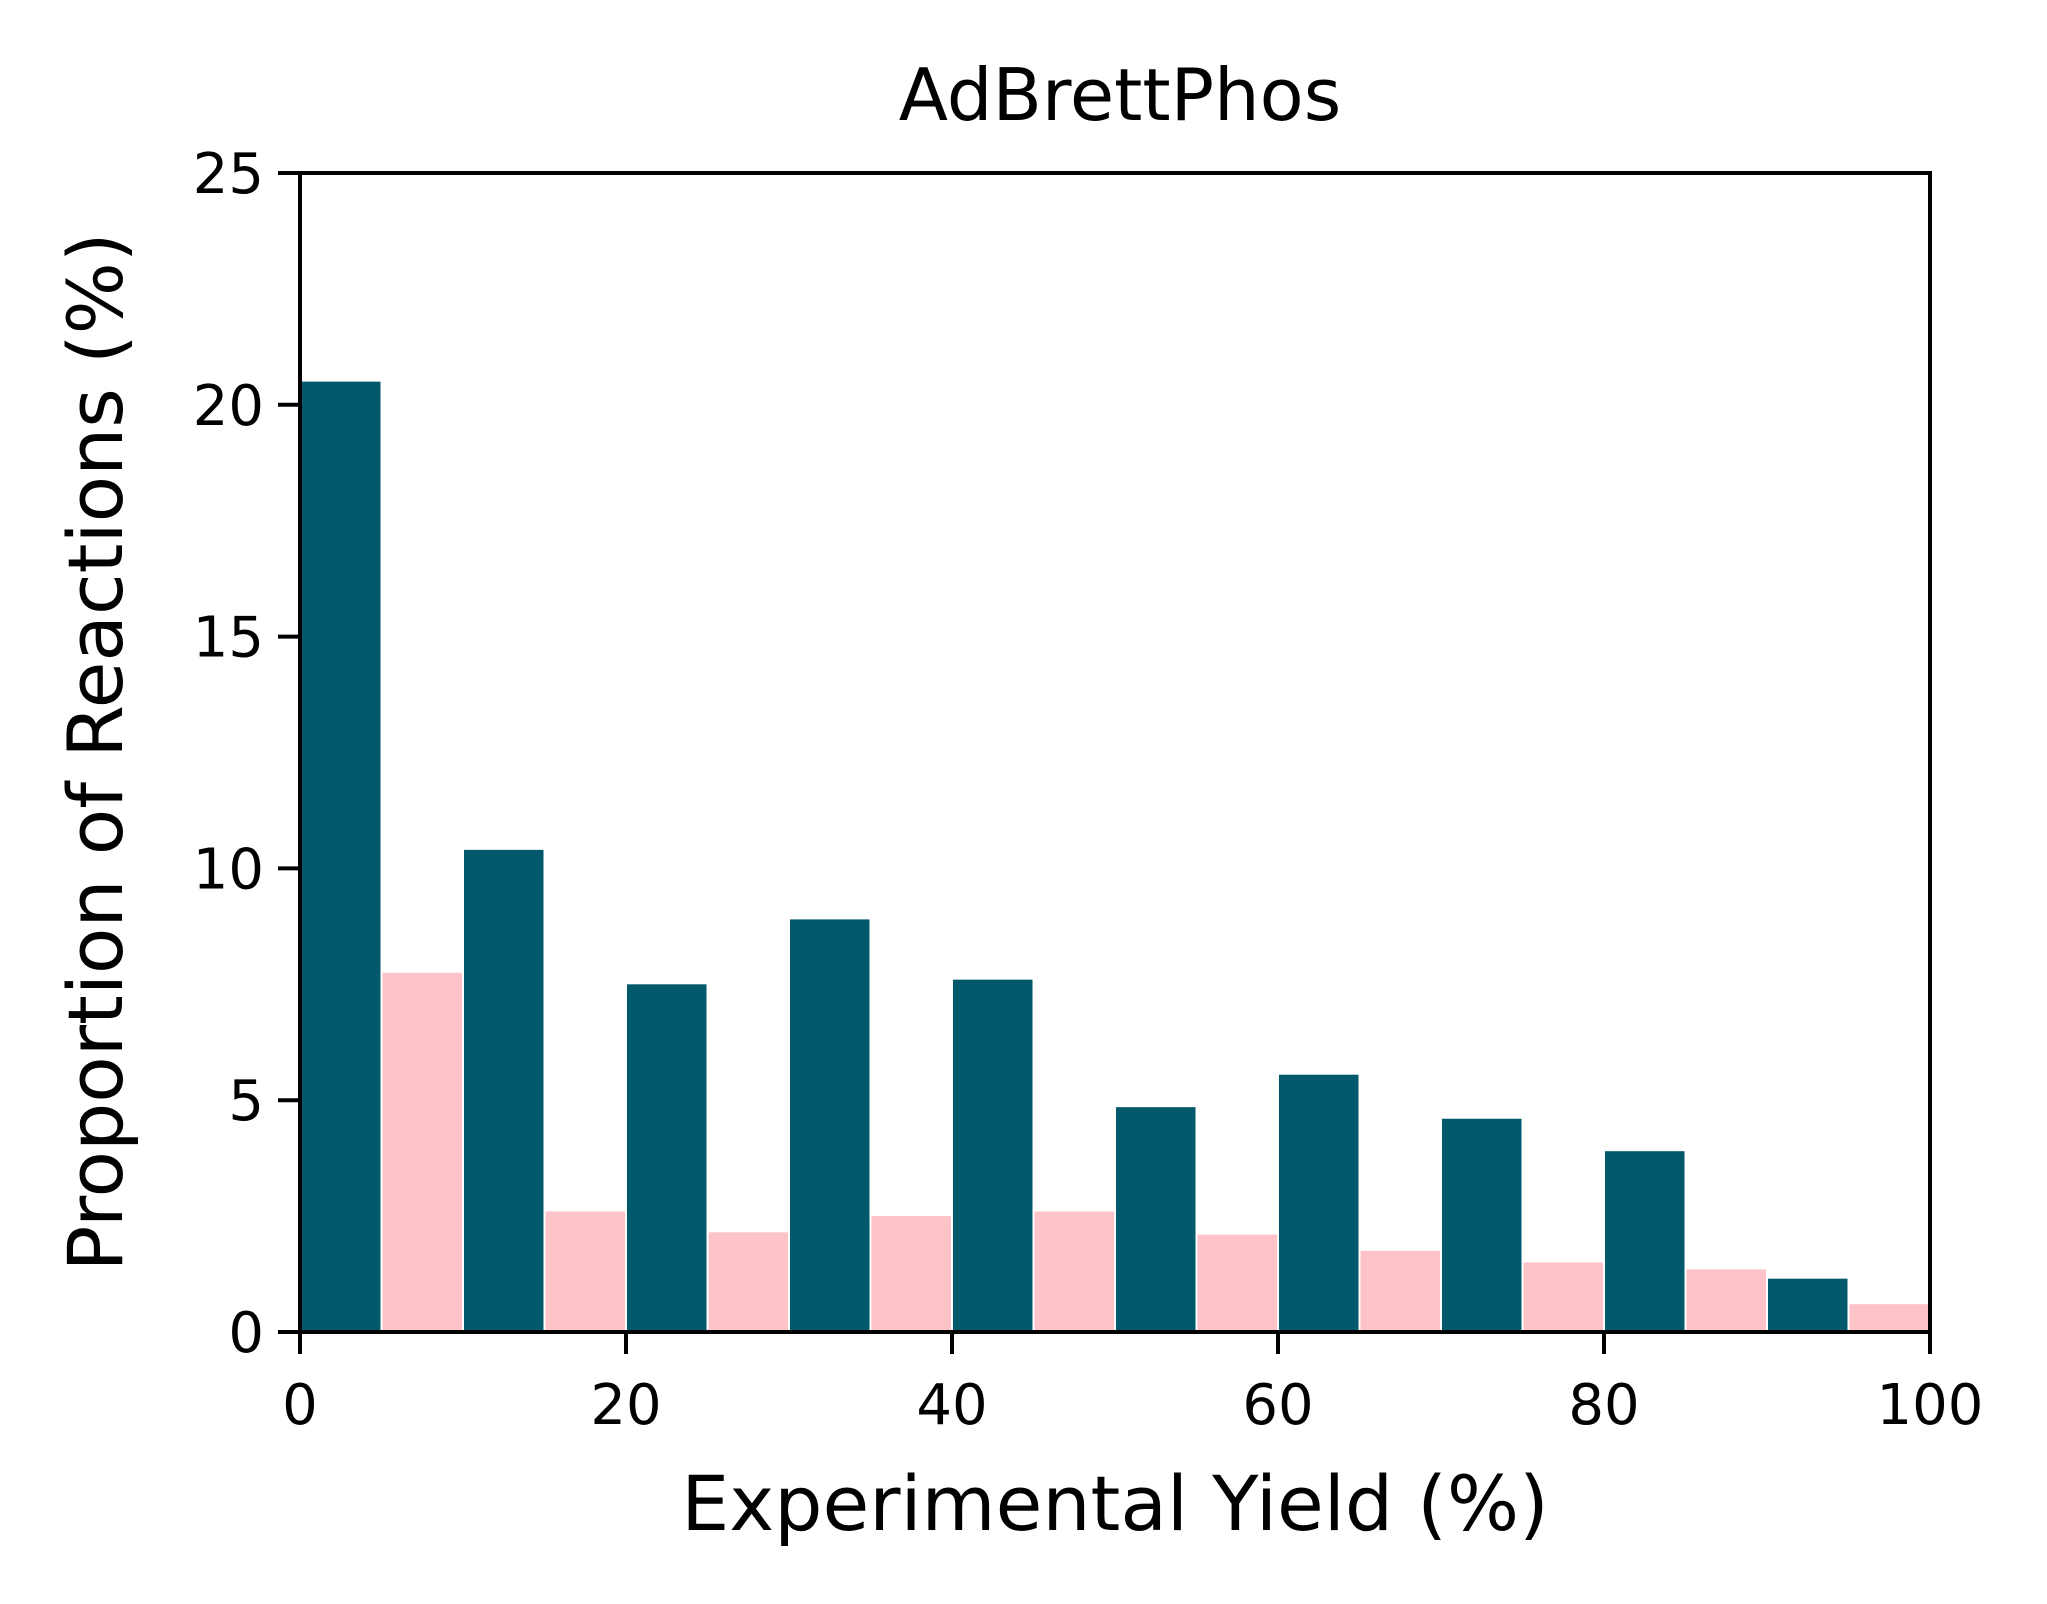  Describe the element at coordinates (95, 751) in the screenshot. I see `y-axis-label: Proportion of Reactions (%)` at that location.